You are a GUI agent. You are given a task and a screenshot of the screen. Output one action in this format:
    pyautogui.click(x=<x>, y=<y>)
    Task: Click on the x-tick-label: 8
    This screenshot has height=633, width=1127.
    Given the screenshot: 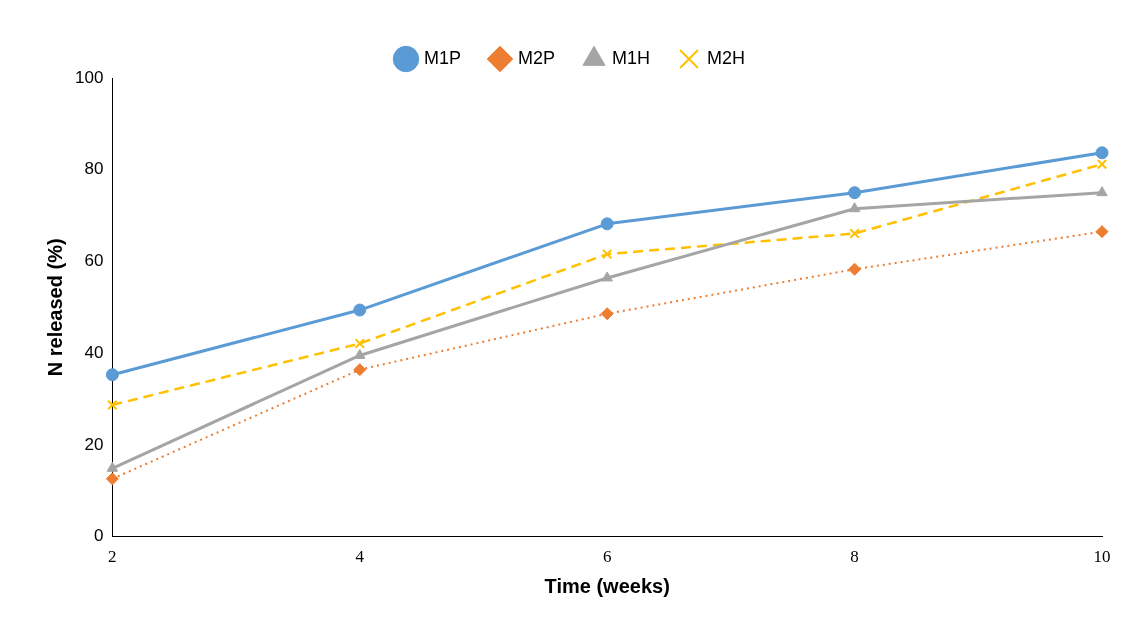 What is the action you would take?
    pyautogui.click(x=854, y=557)
    